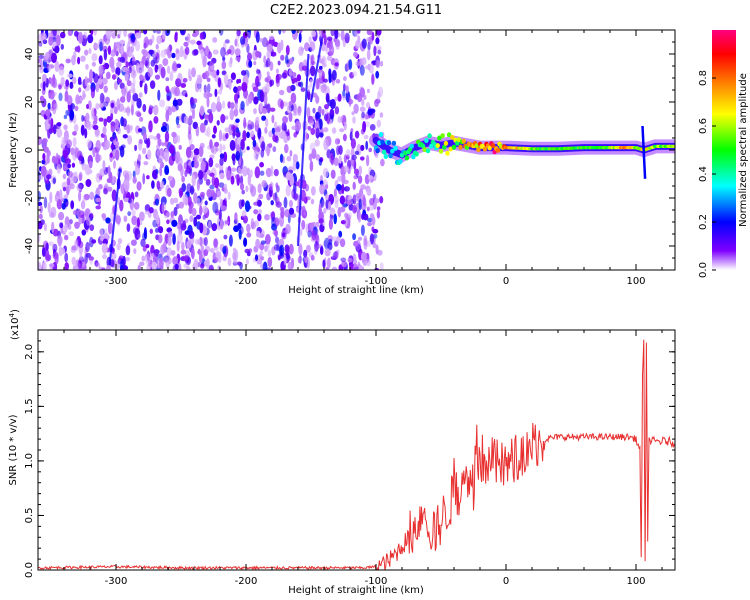 Image resolution: width=750 pixels, height=600 pixels. I want to click on colorbar-gradient, so click(724, 150).